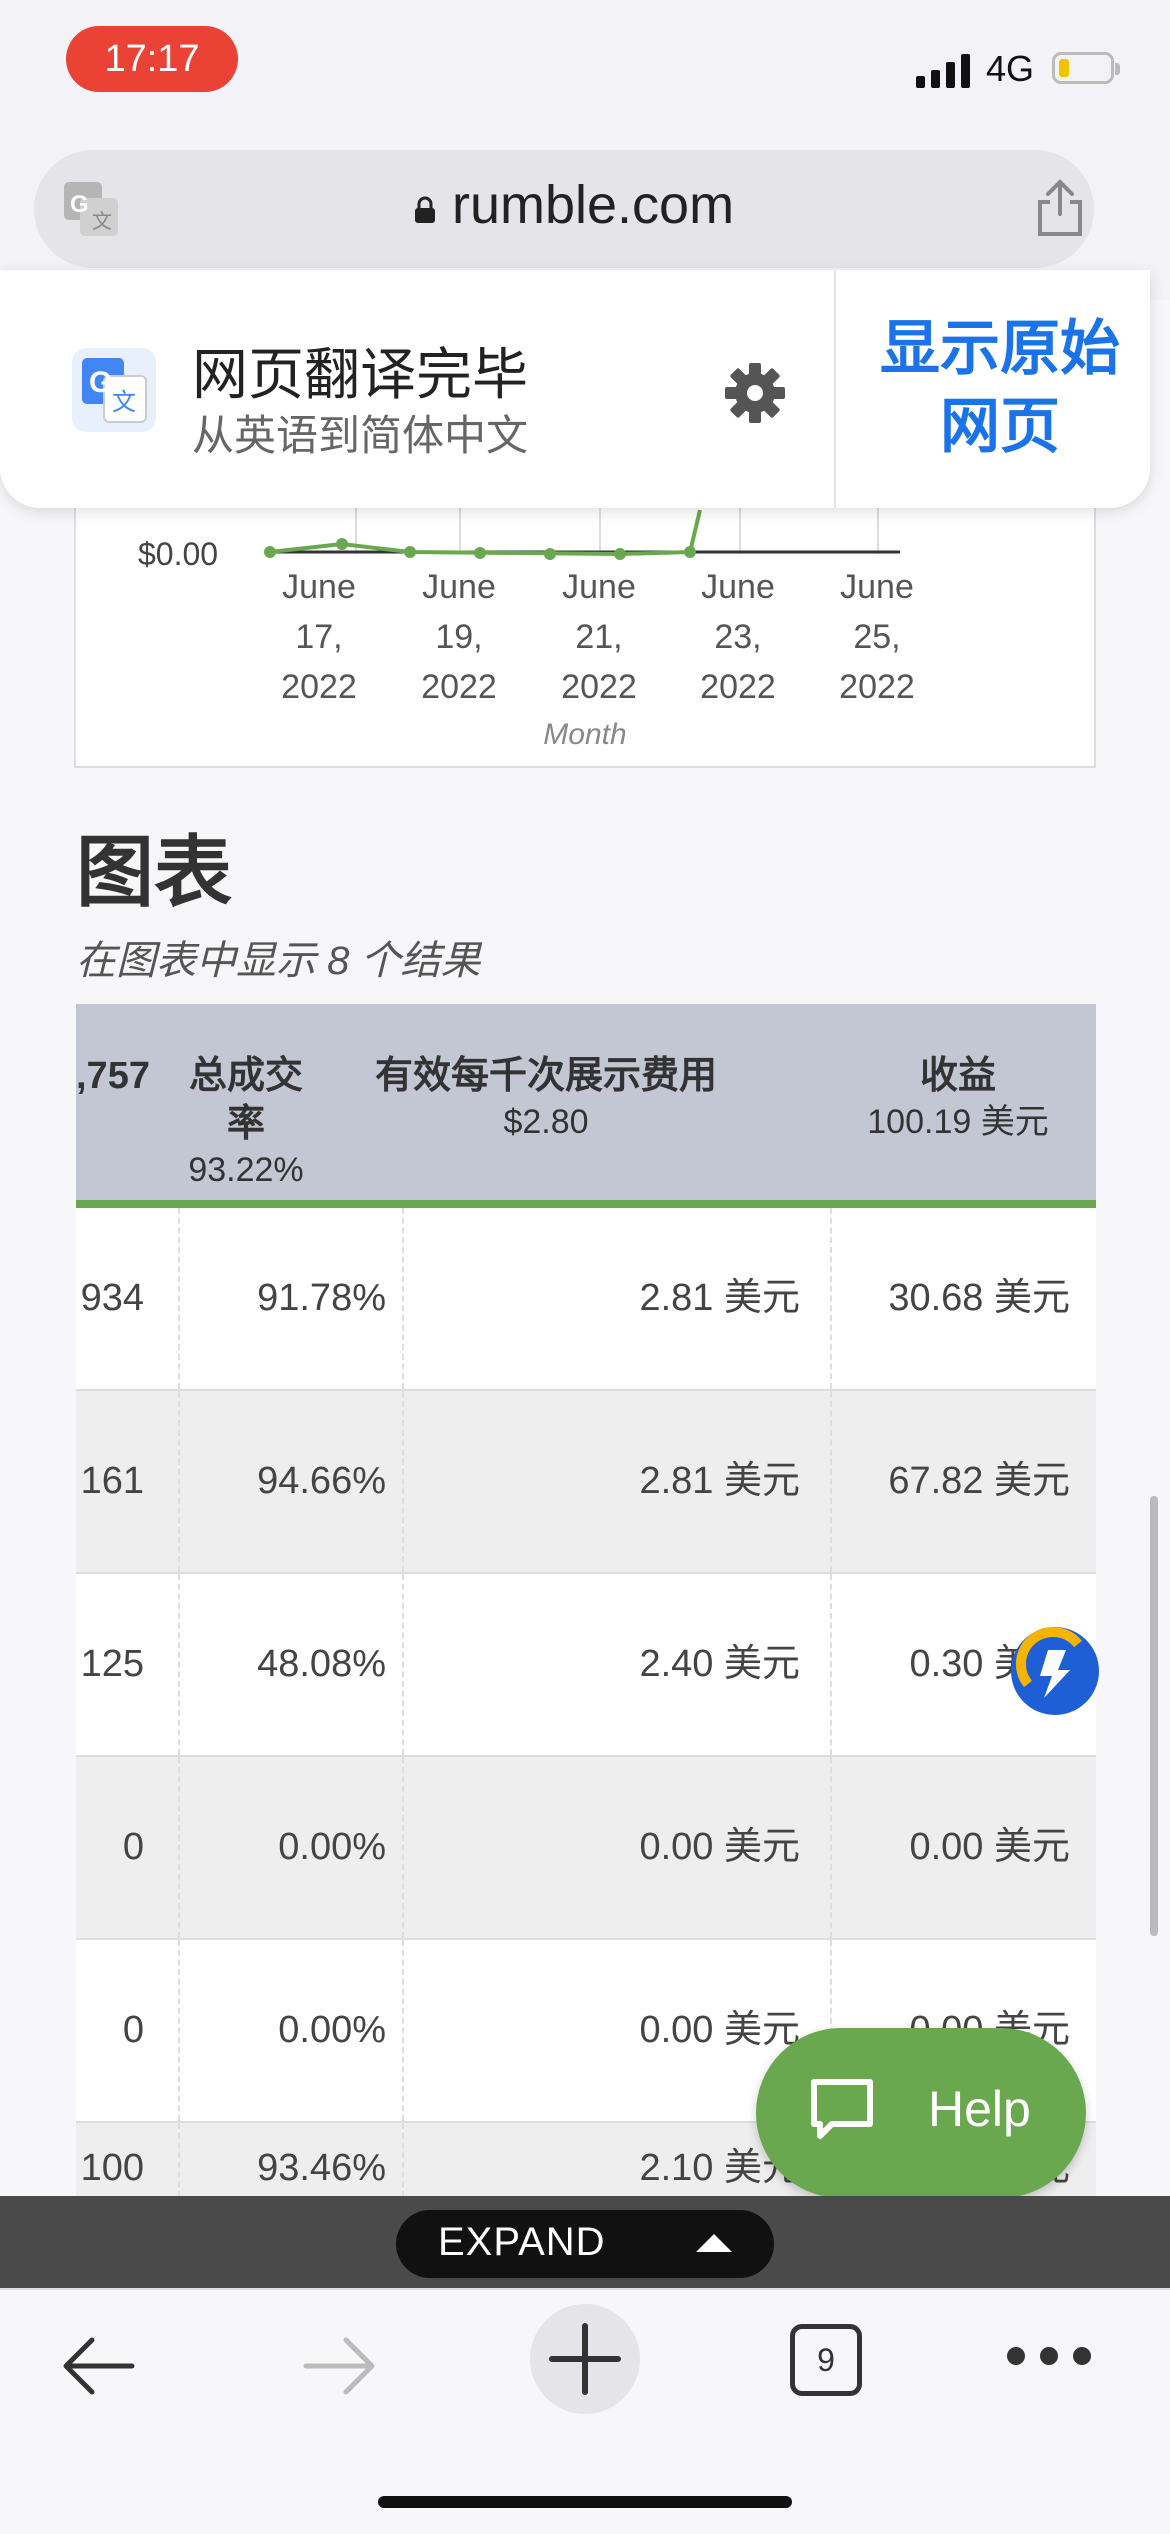 This screenshot has height=2534, width=1170. What do you see at coordinates (278, 961) in the screenshot?
I see `section-subtitle: 在图表中显示 8 个结果` at bounding box center [278, 961].